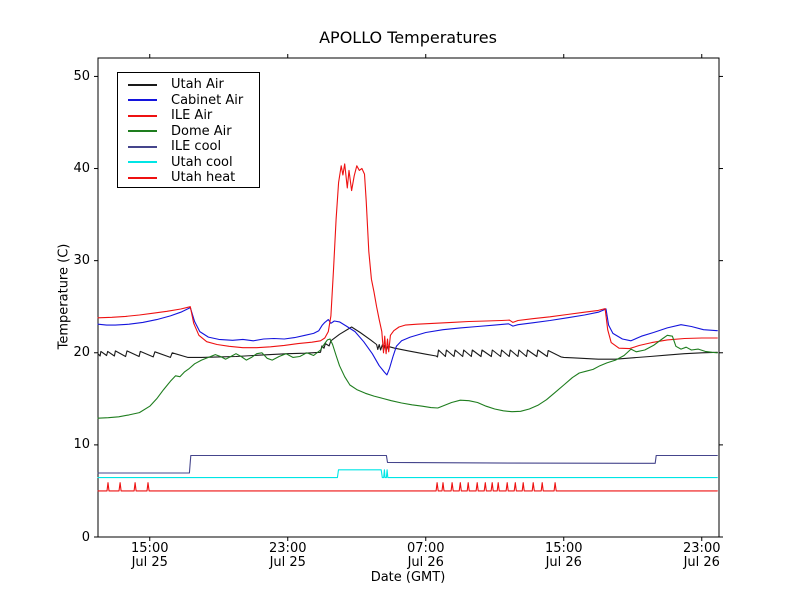 The image size is (800, 600). I want to click on legend-item-utah-cool: Utah cool, so click(188, 163).